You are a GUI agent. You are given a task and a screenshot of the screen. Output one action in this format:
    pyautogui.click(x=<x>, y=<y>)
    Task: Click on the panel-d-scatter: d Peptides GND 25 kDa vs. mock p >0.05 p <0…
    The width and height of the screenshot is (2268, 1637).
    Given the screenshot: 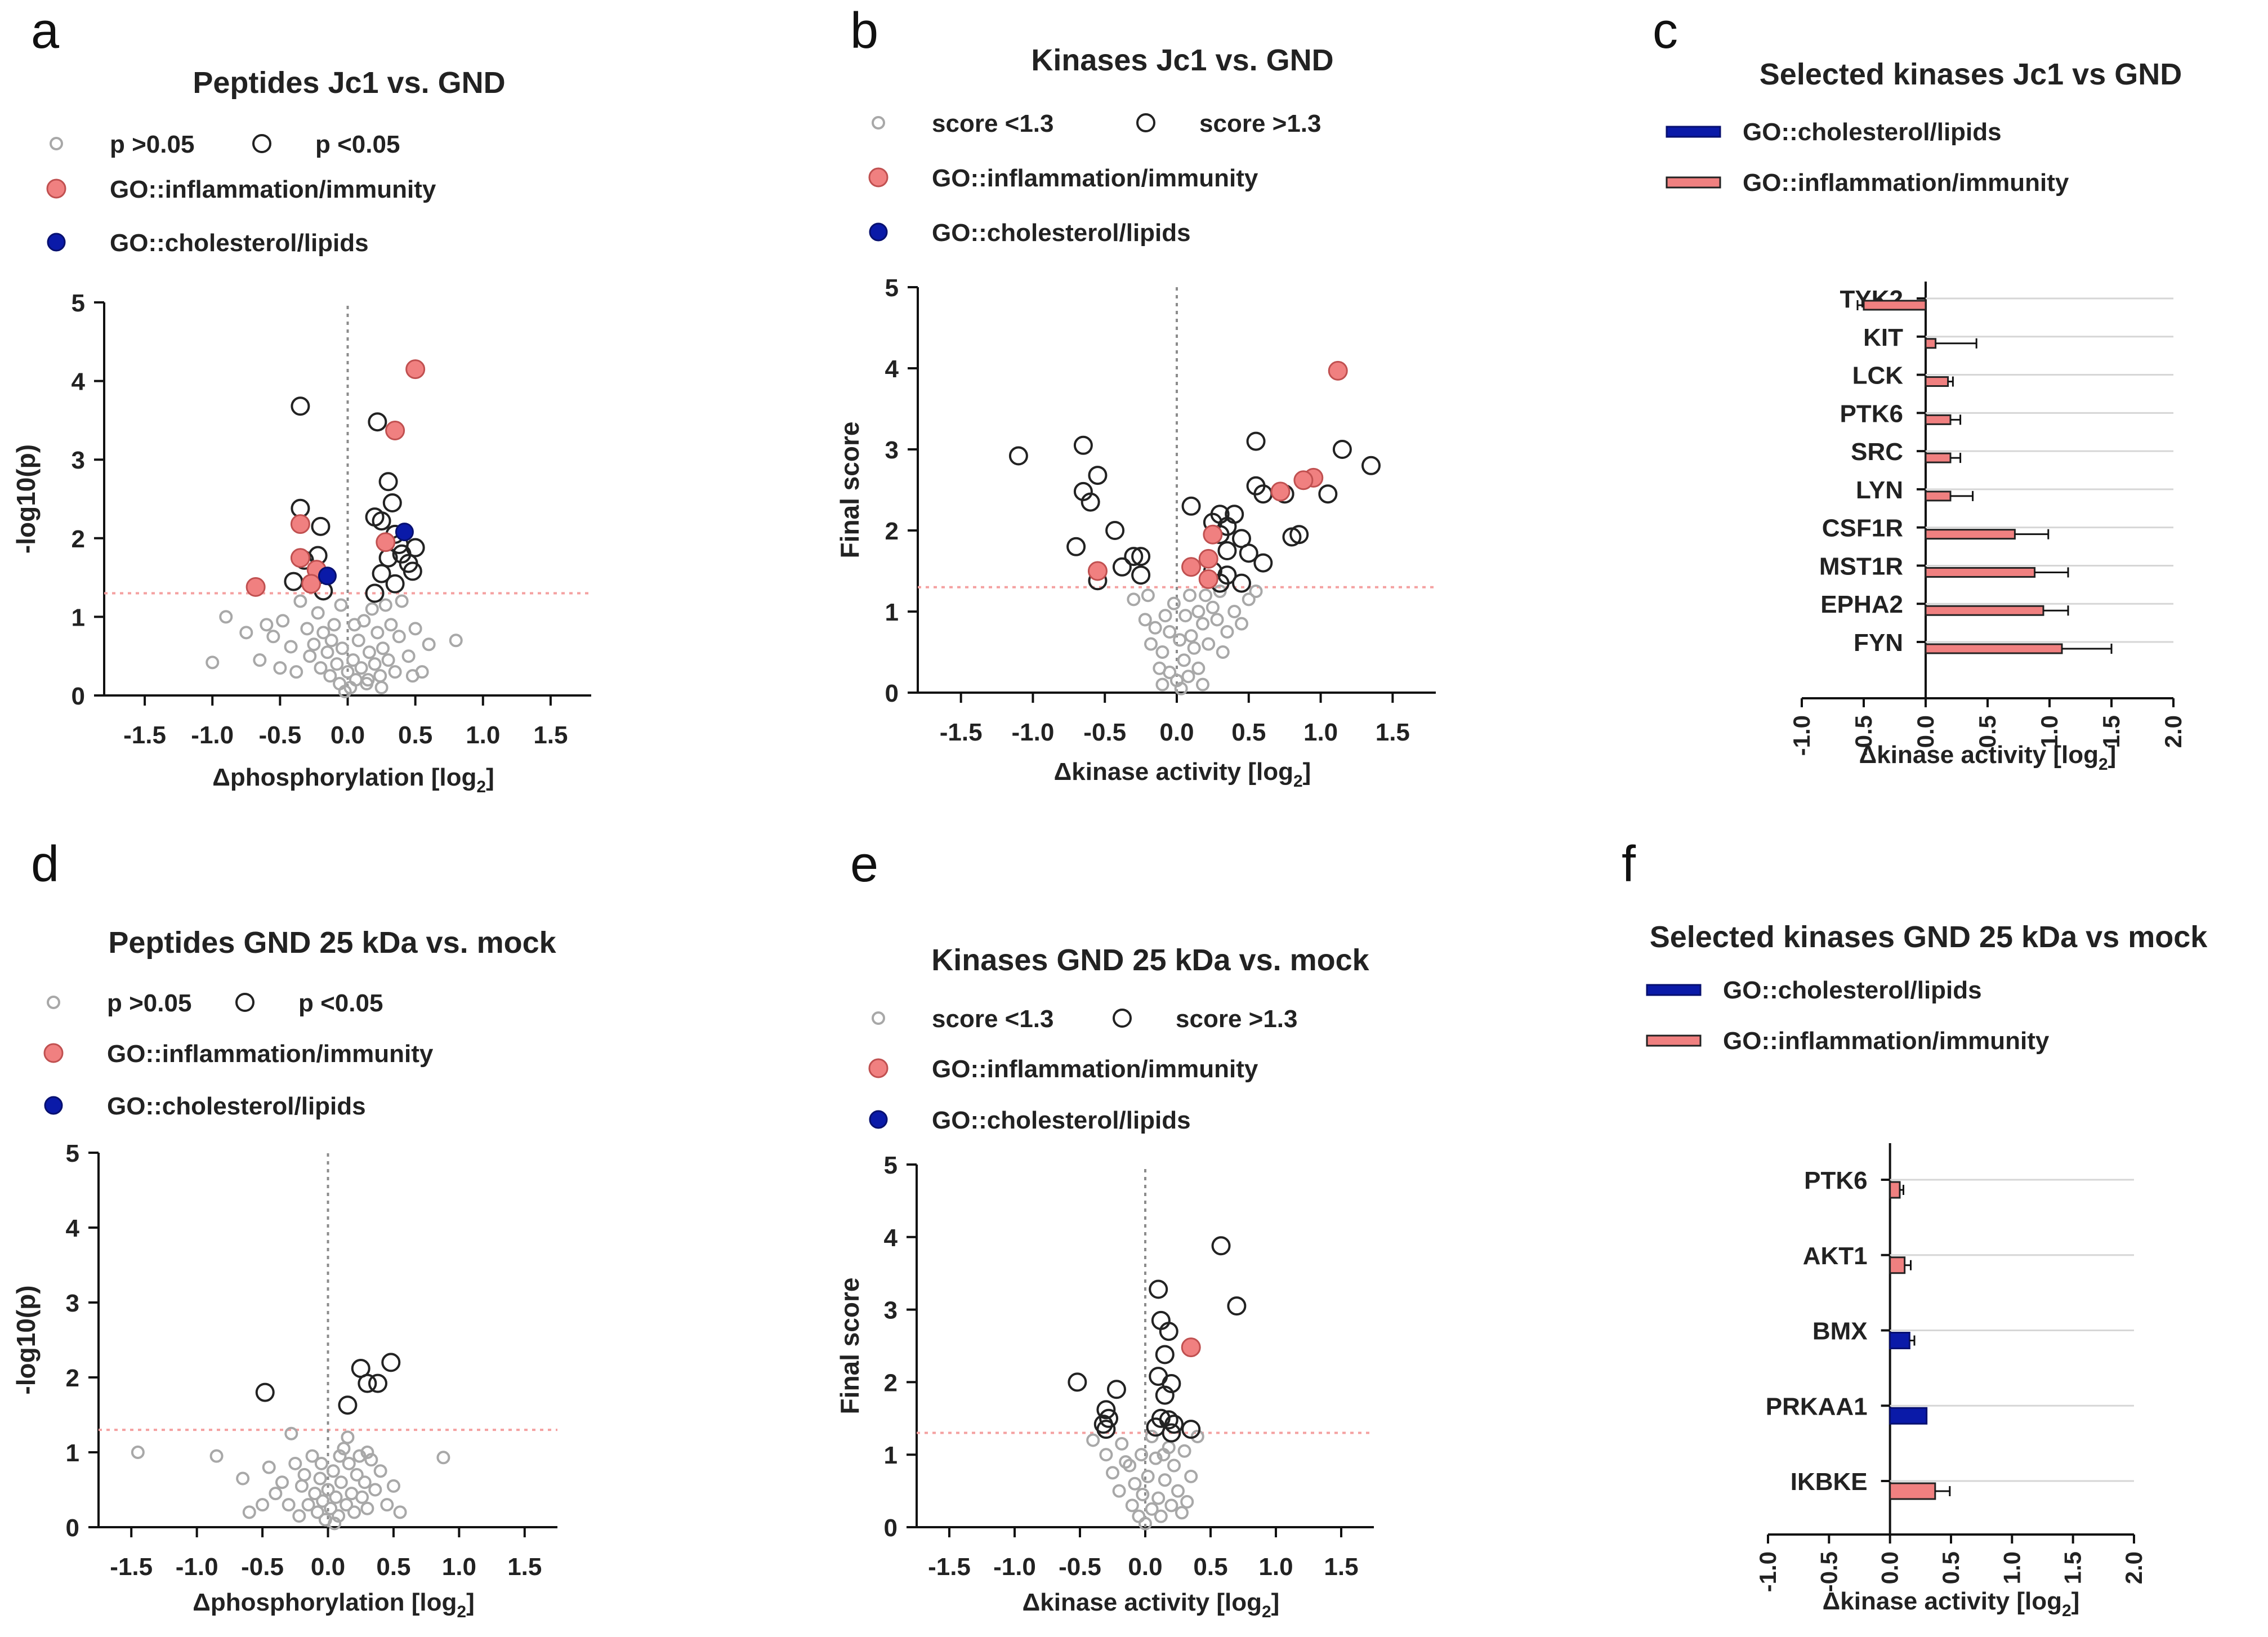 What is the action you would take?
    pyautogui.click(x=284, y=1228)
    